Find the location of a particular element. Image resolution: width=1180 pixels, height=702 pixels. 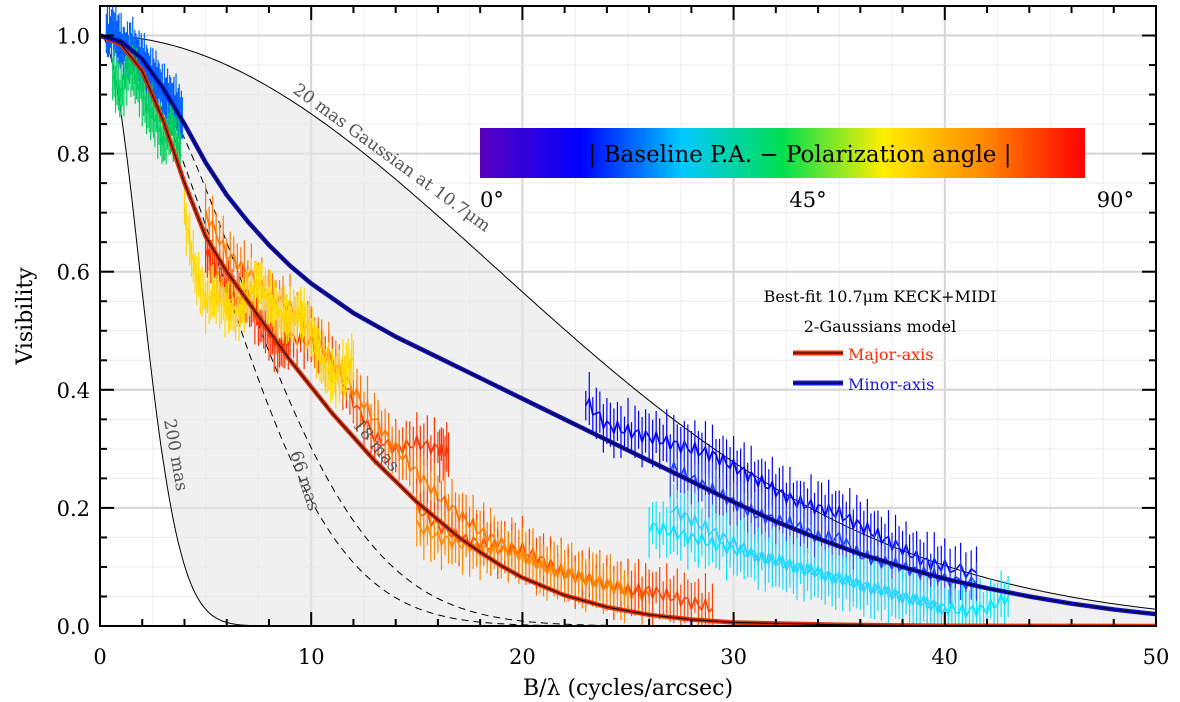

colorbar-title: | Baseline P.A. − Polarization angle | is located at coordinates (800, 155).